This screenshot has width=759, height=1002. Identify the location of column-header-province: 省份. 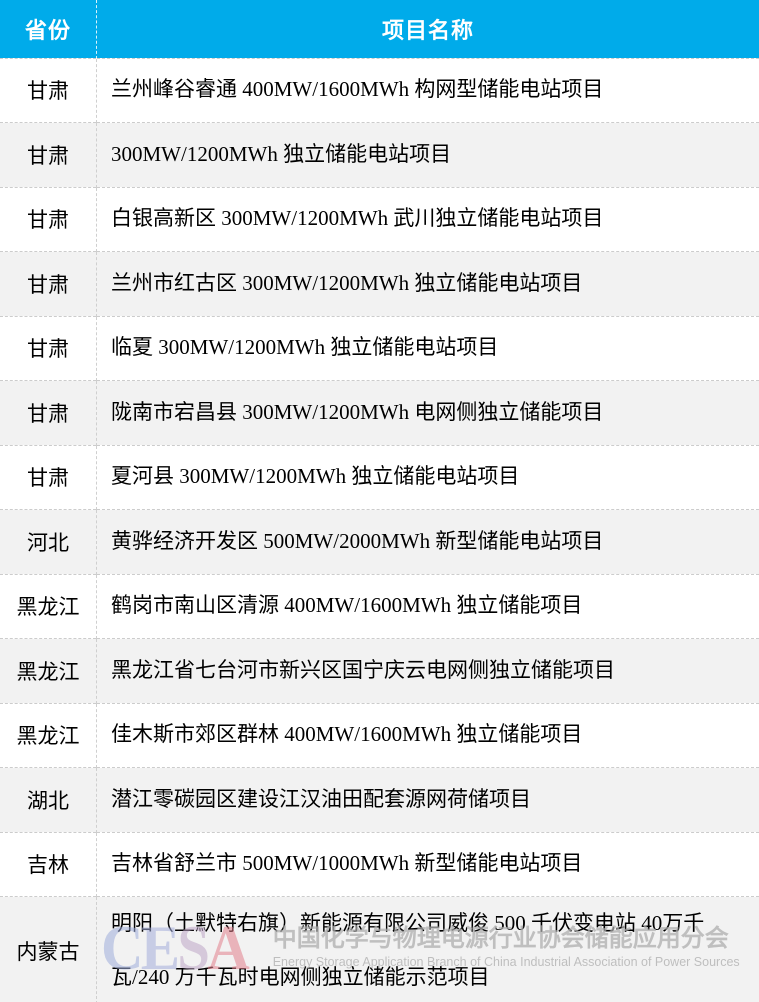
(48, 29).